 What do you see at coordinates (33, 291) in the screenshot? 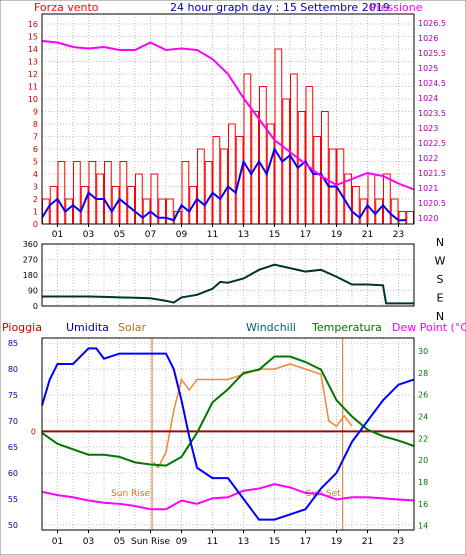
I see `direction-tick-label: 90` at bounding box center [33, 291].